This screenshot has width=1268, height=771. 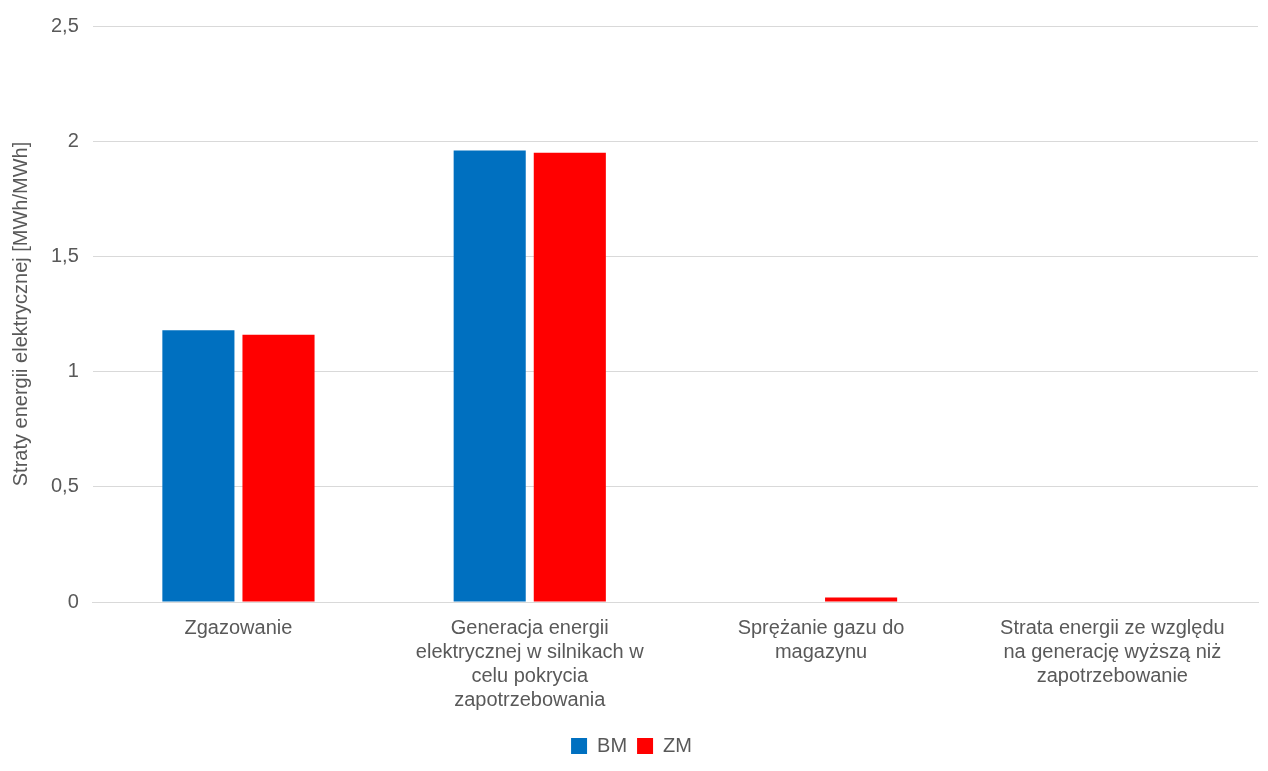 I want to click on y-tick-label: 0, so click(x=73, y=600).